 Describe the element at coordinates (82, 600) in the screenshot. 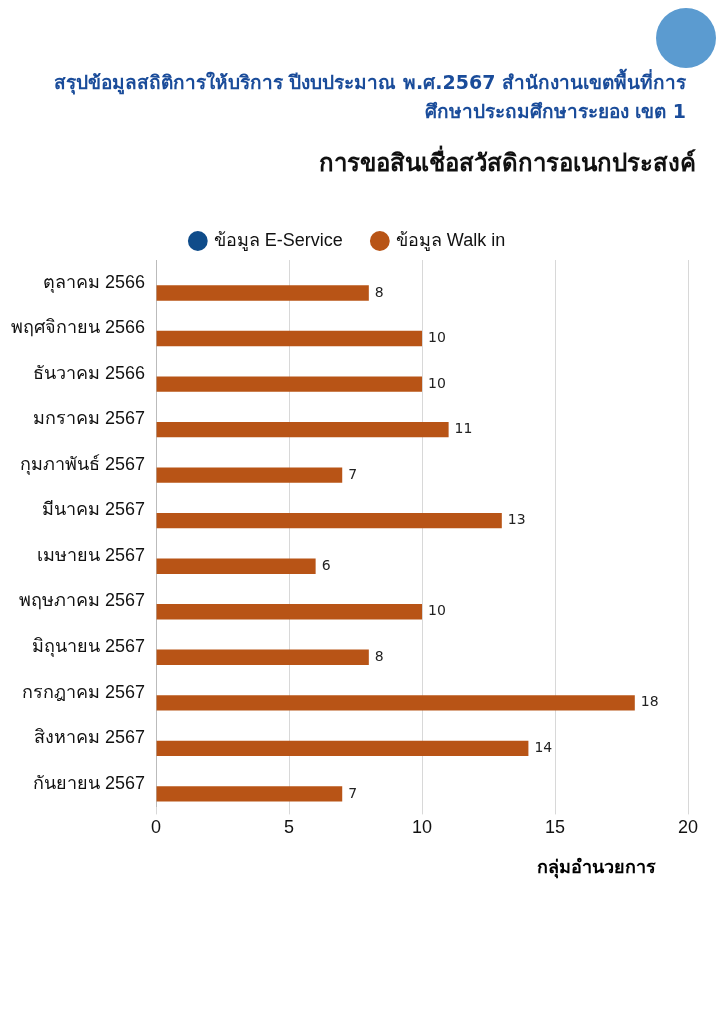

I see `y-tick-label: พฤษภาคม 2567` at that location.